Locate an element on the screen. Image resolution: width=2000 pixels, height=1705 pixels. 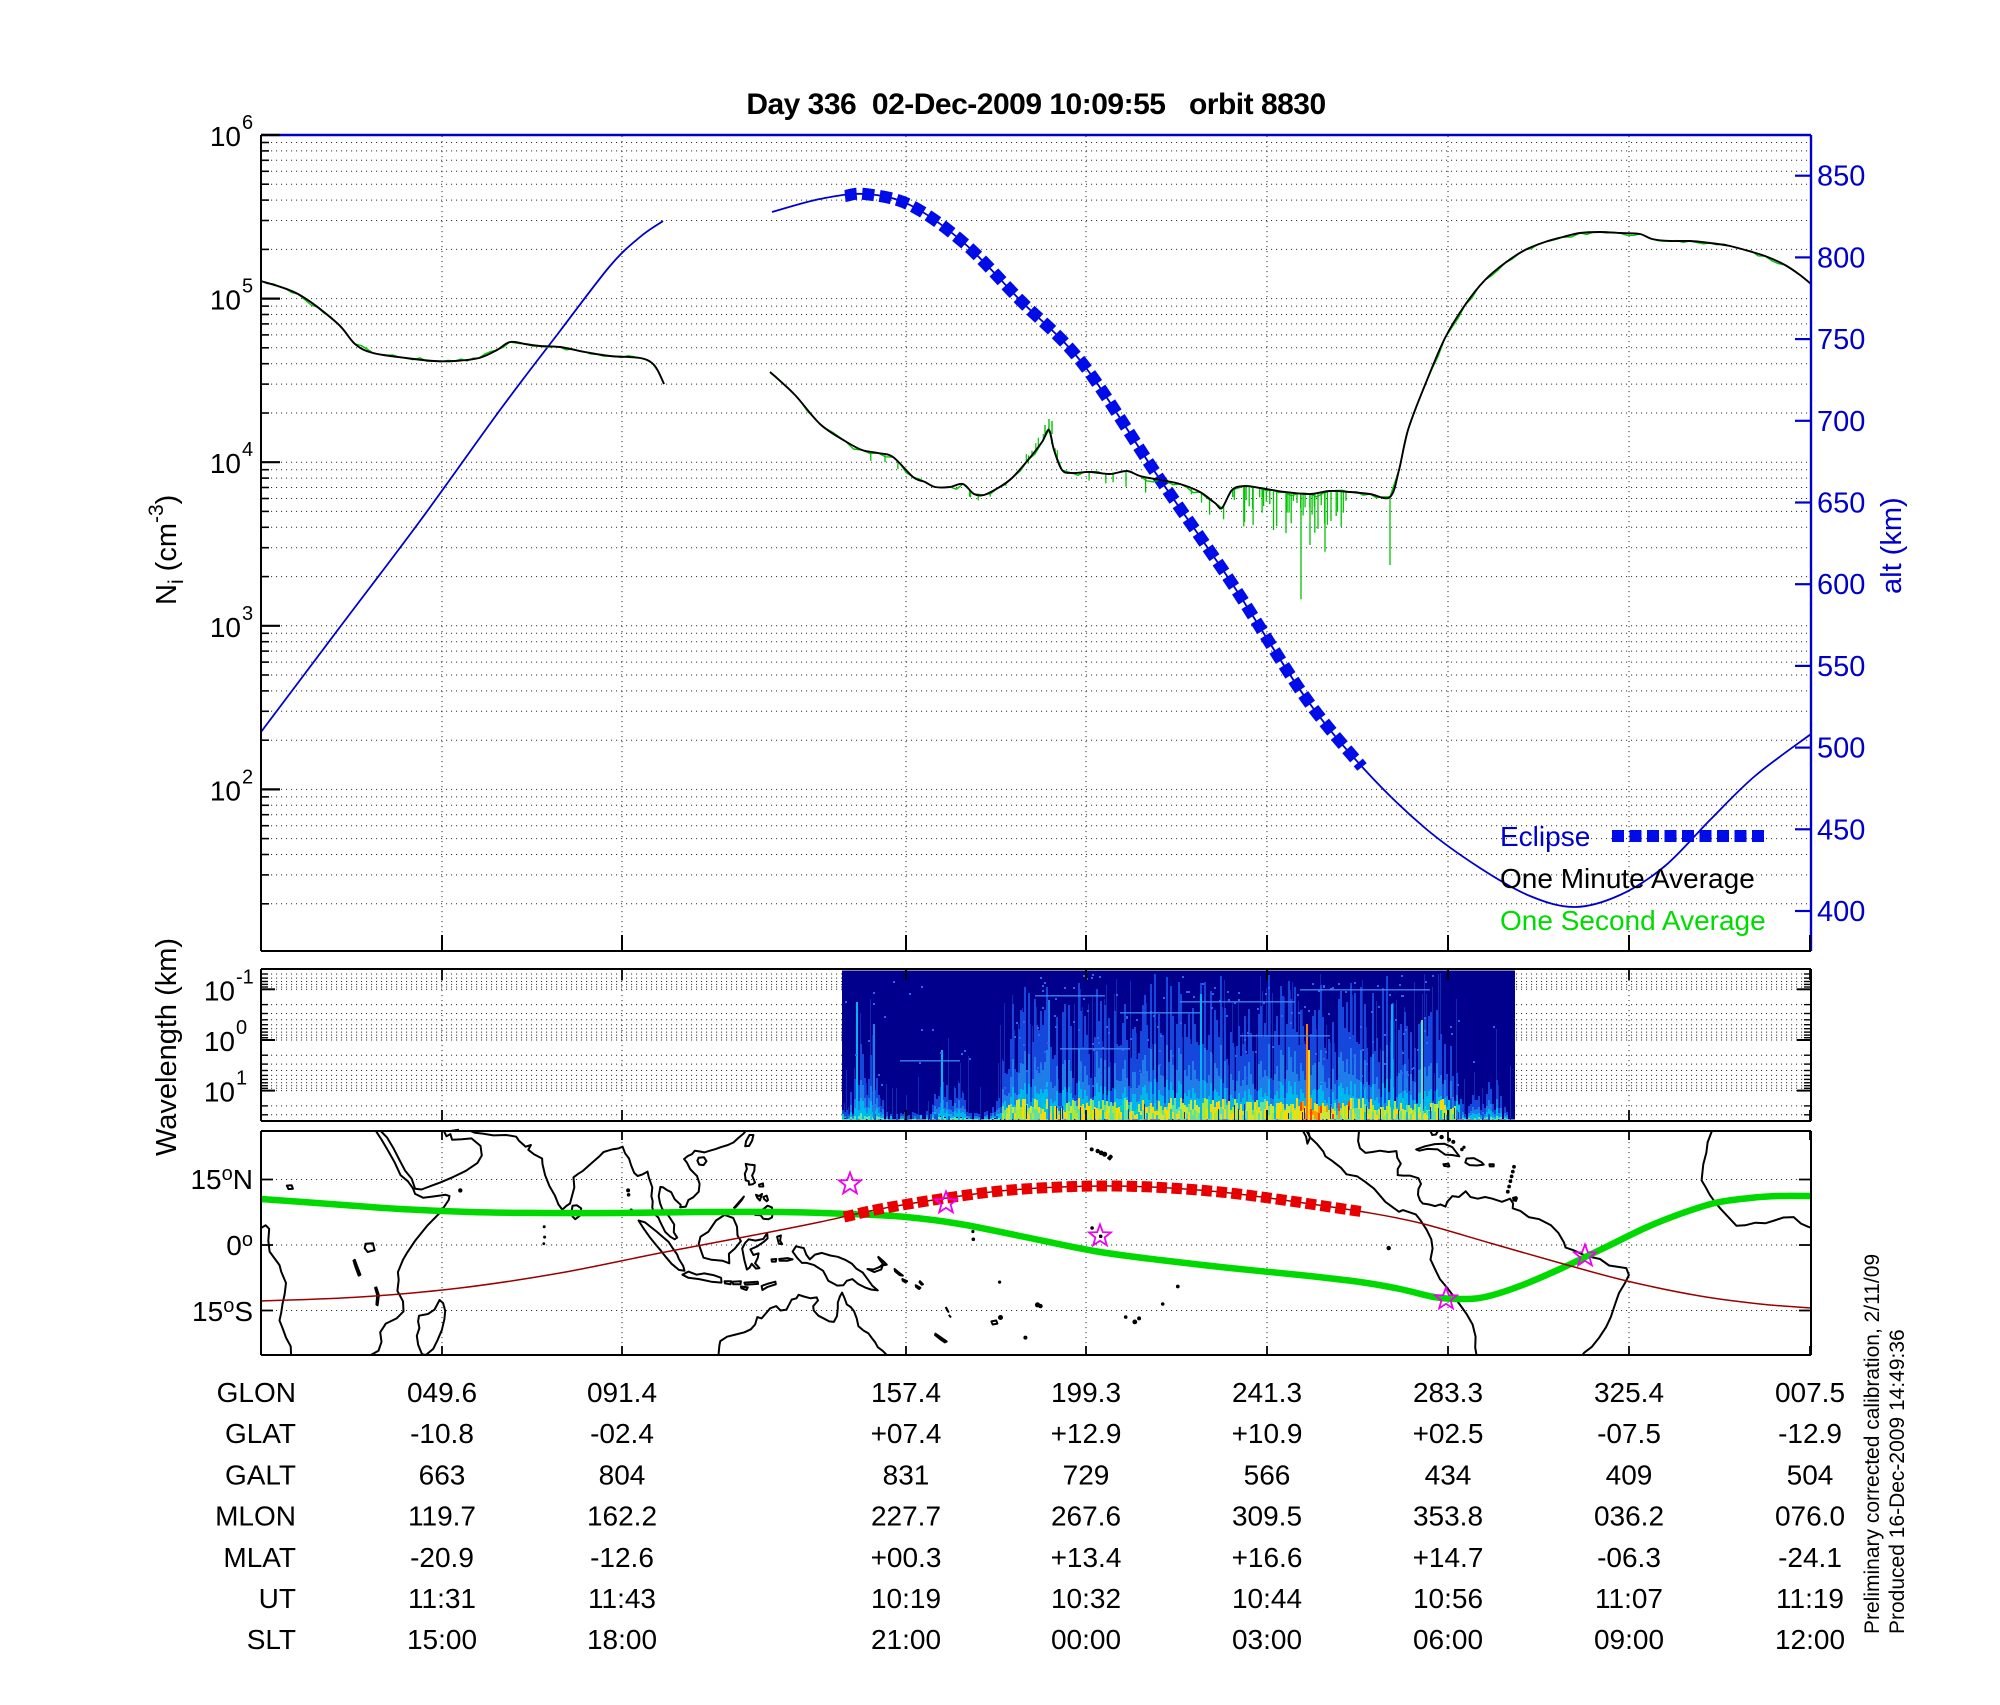
svg-text: 831 is located at coordinates (906, 1474).